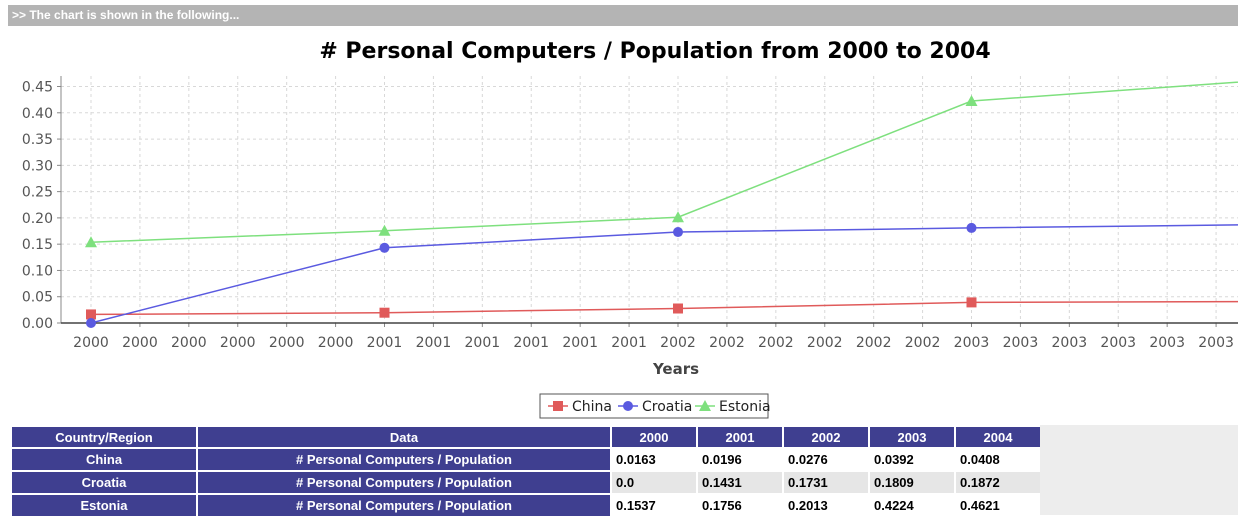 The height and width of the screenshot is (518, 1238). What do you see at coordinates (654, 459) in the screenshot?
I see `row-value: 0.0163` at bounding box center [654, 459].